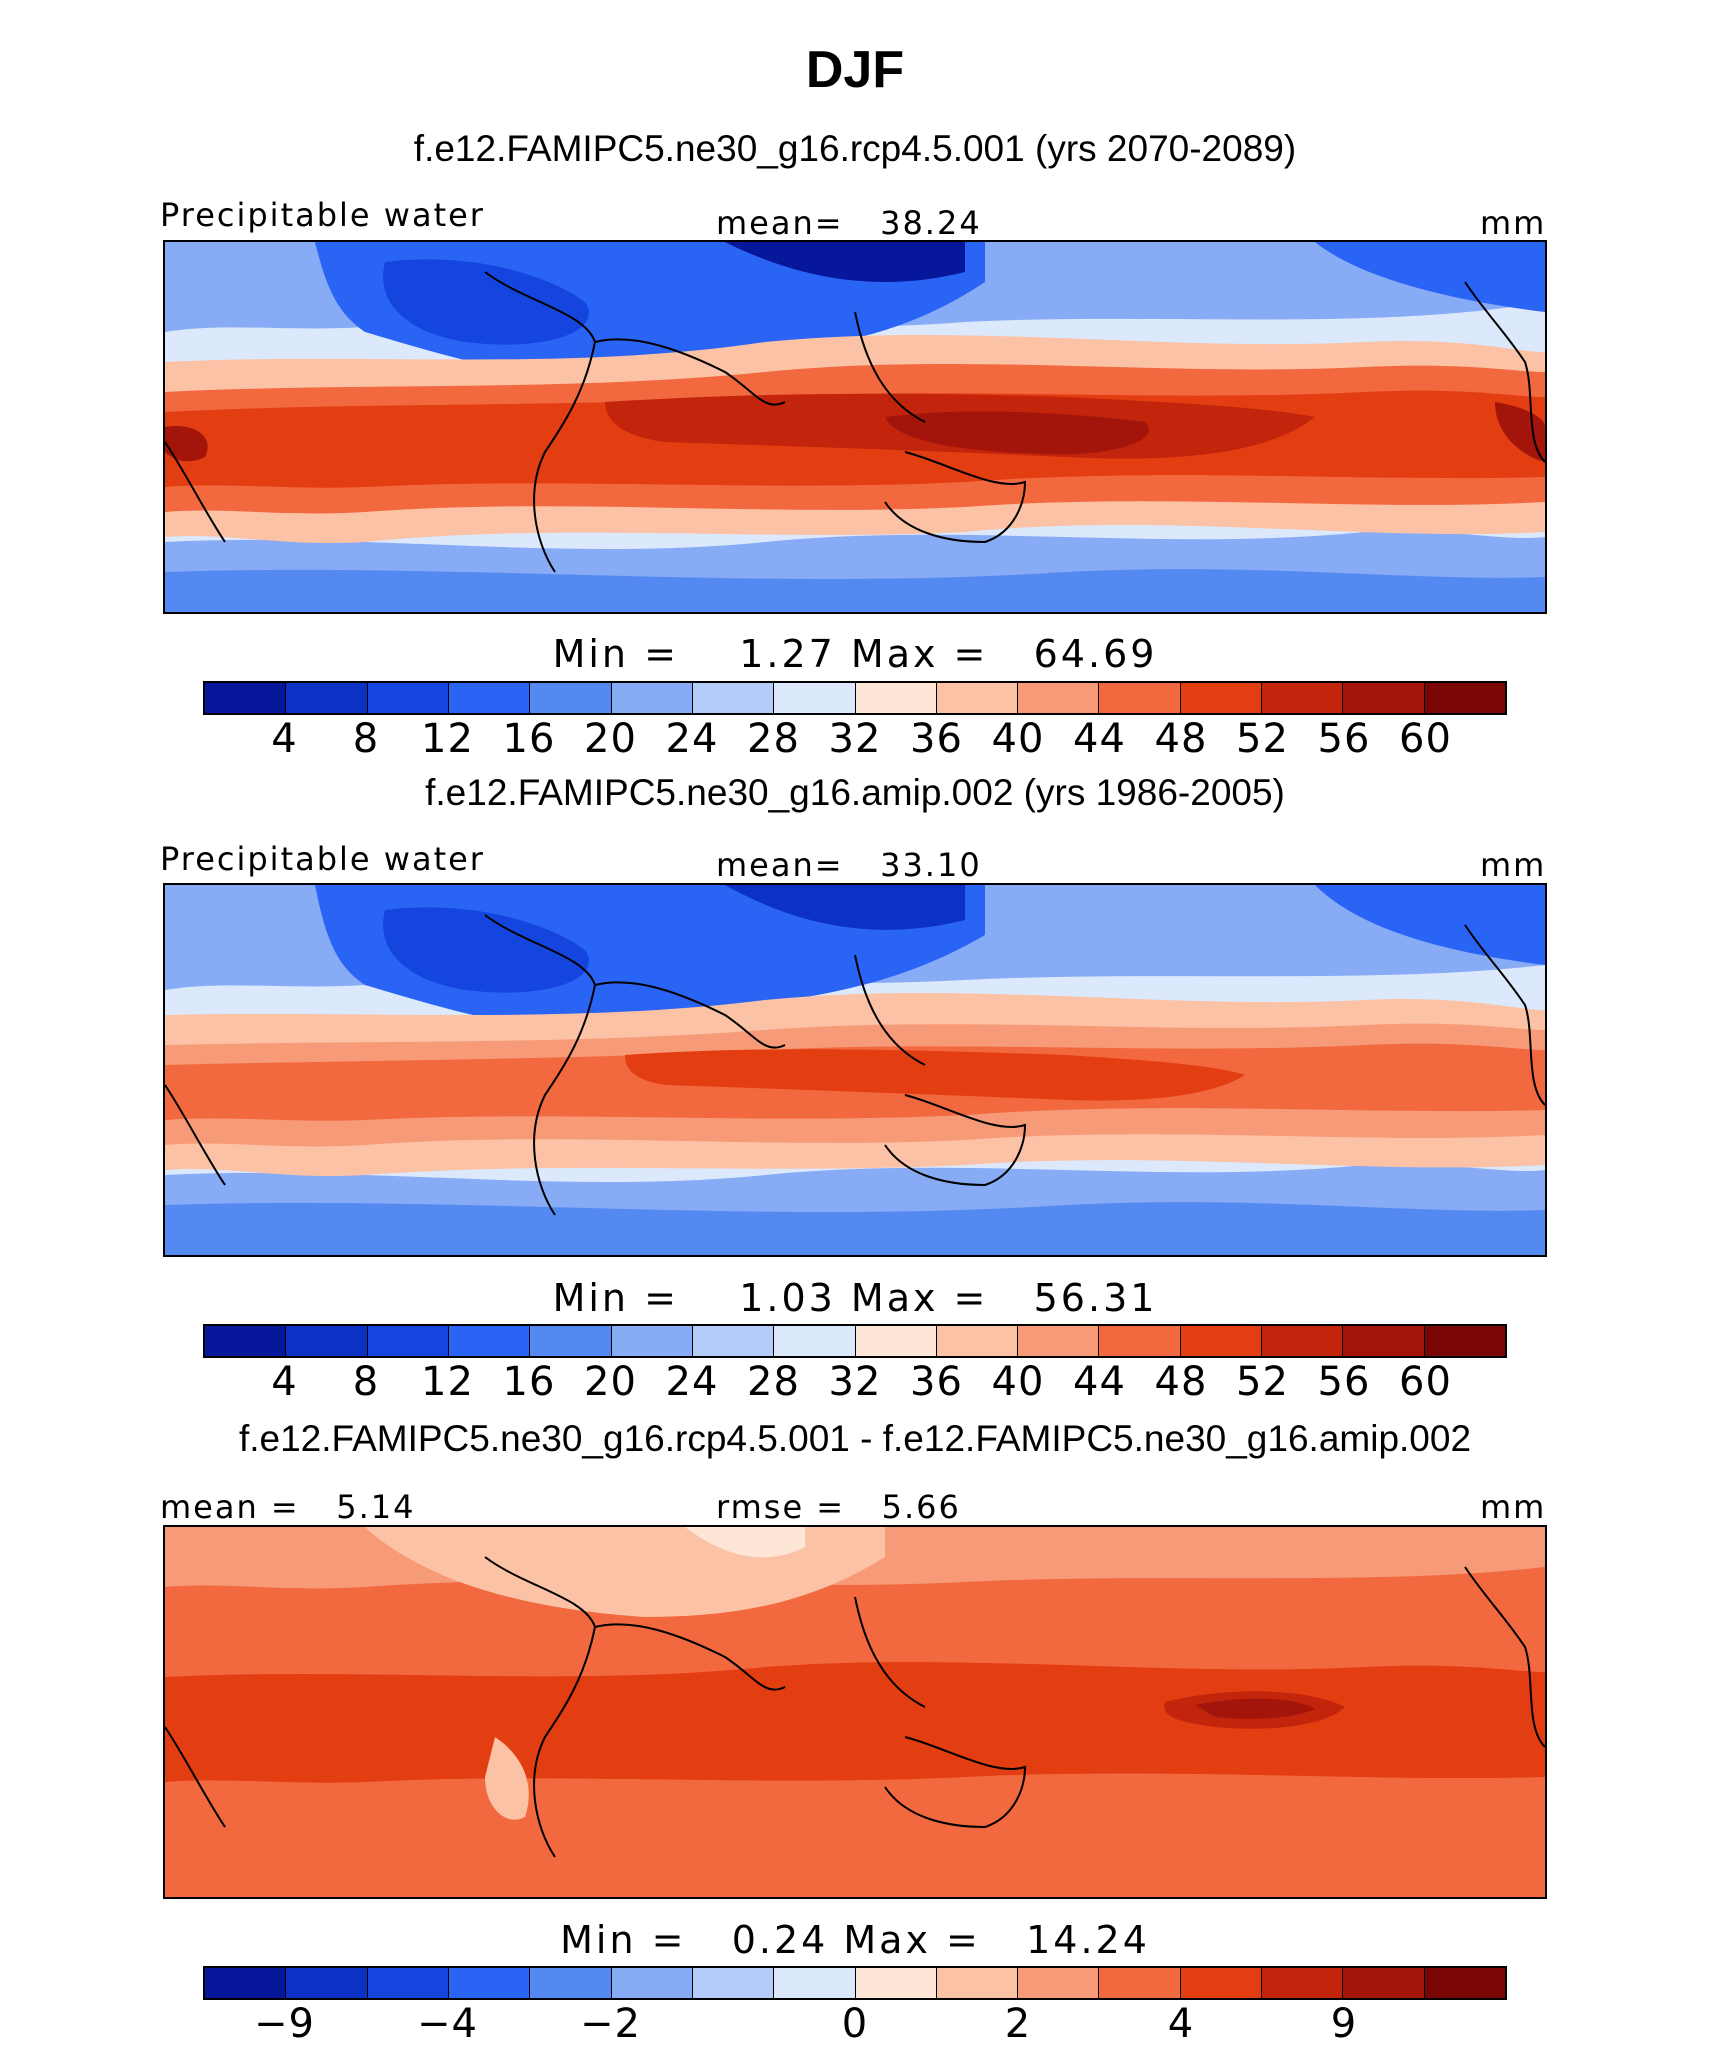  Describe the element at coordinates (849, 223) in the screenshot. I see `panel-1-mean-label: mean= 38.24` at that location.